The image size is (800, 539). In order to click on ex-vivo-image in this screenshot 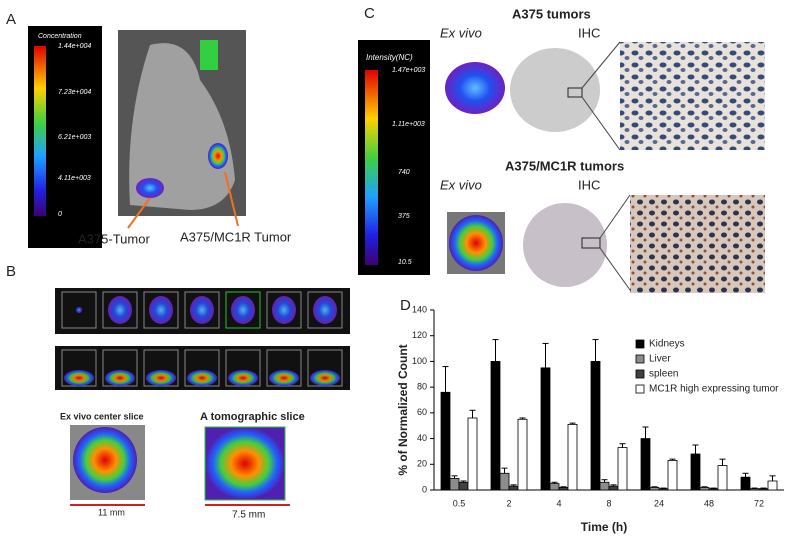, I will do `click(476, 243)`.